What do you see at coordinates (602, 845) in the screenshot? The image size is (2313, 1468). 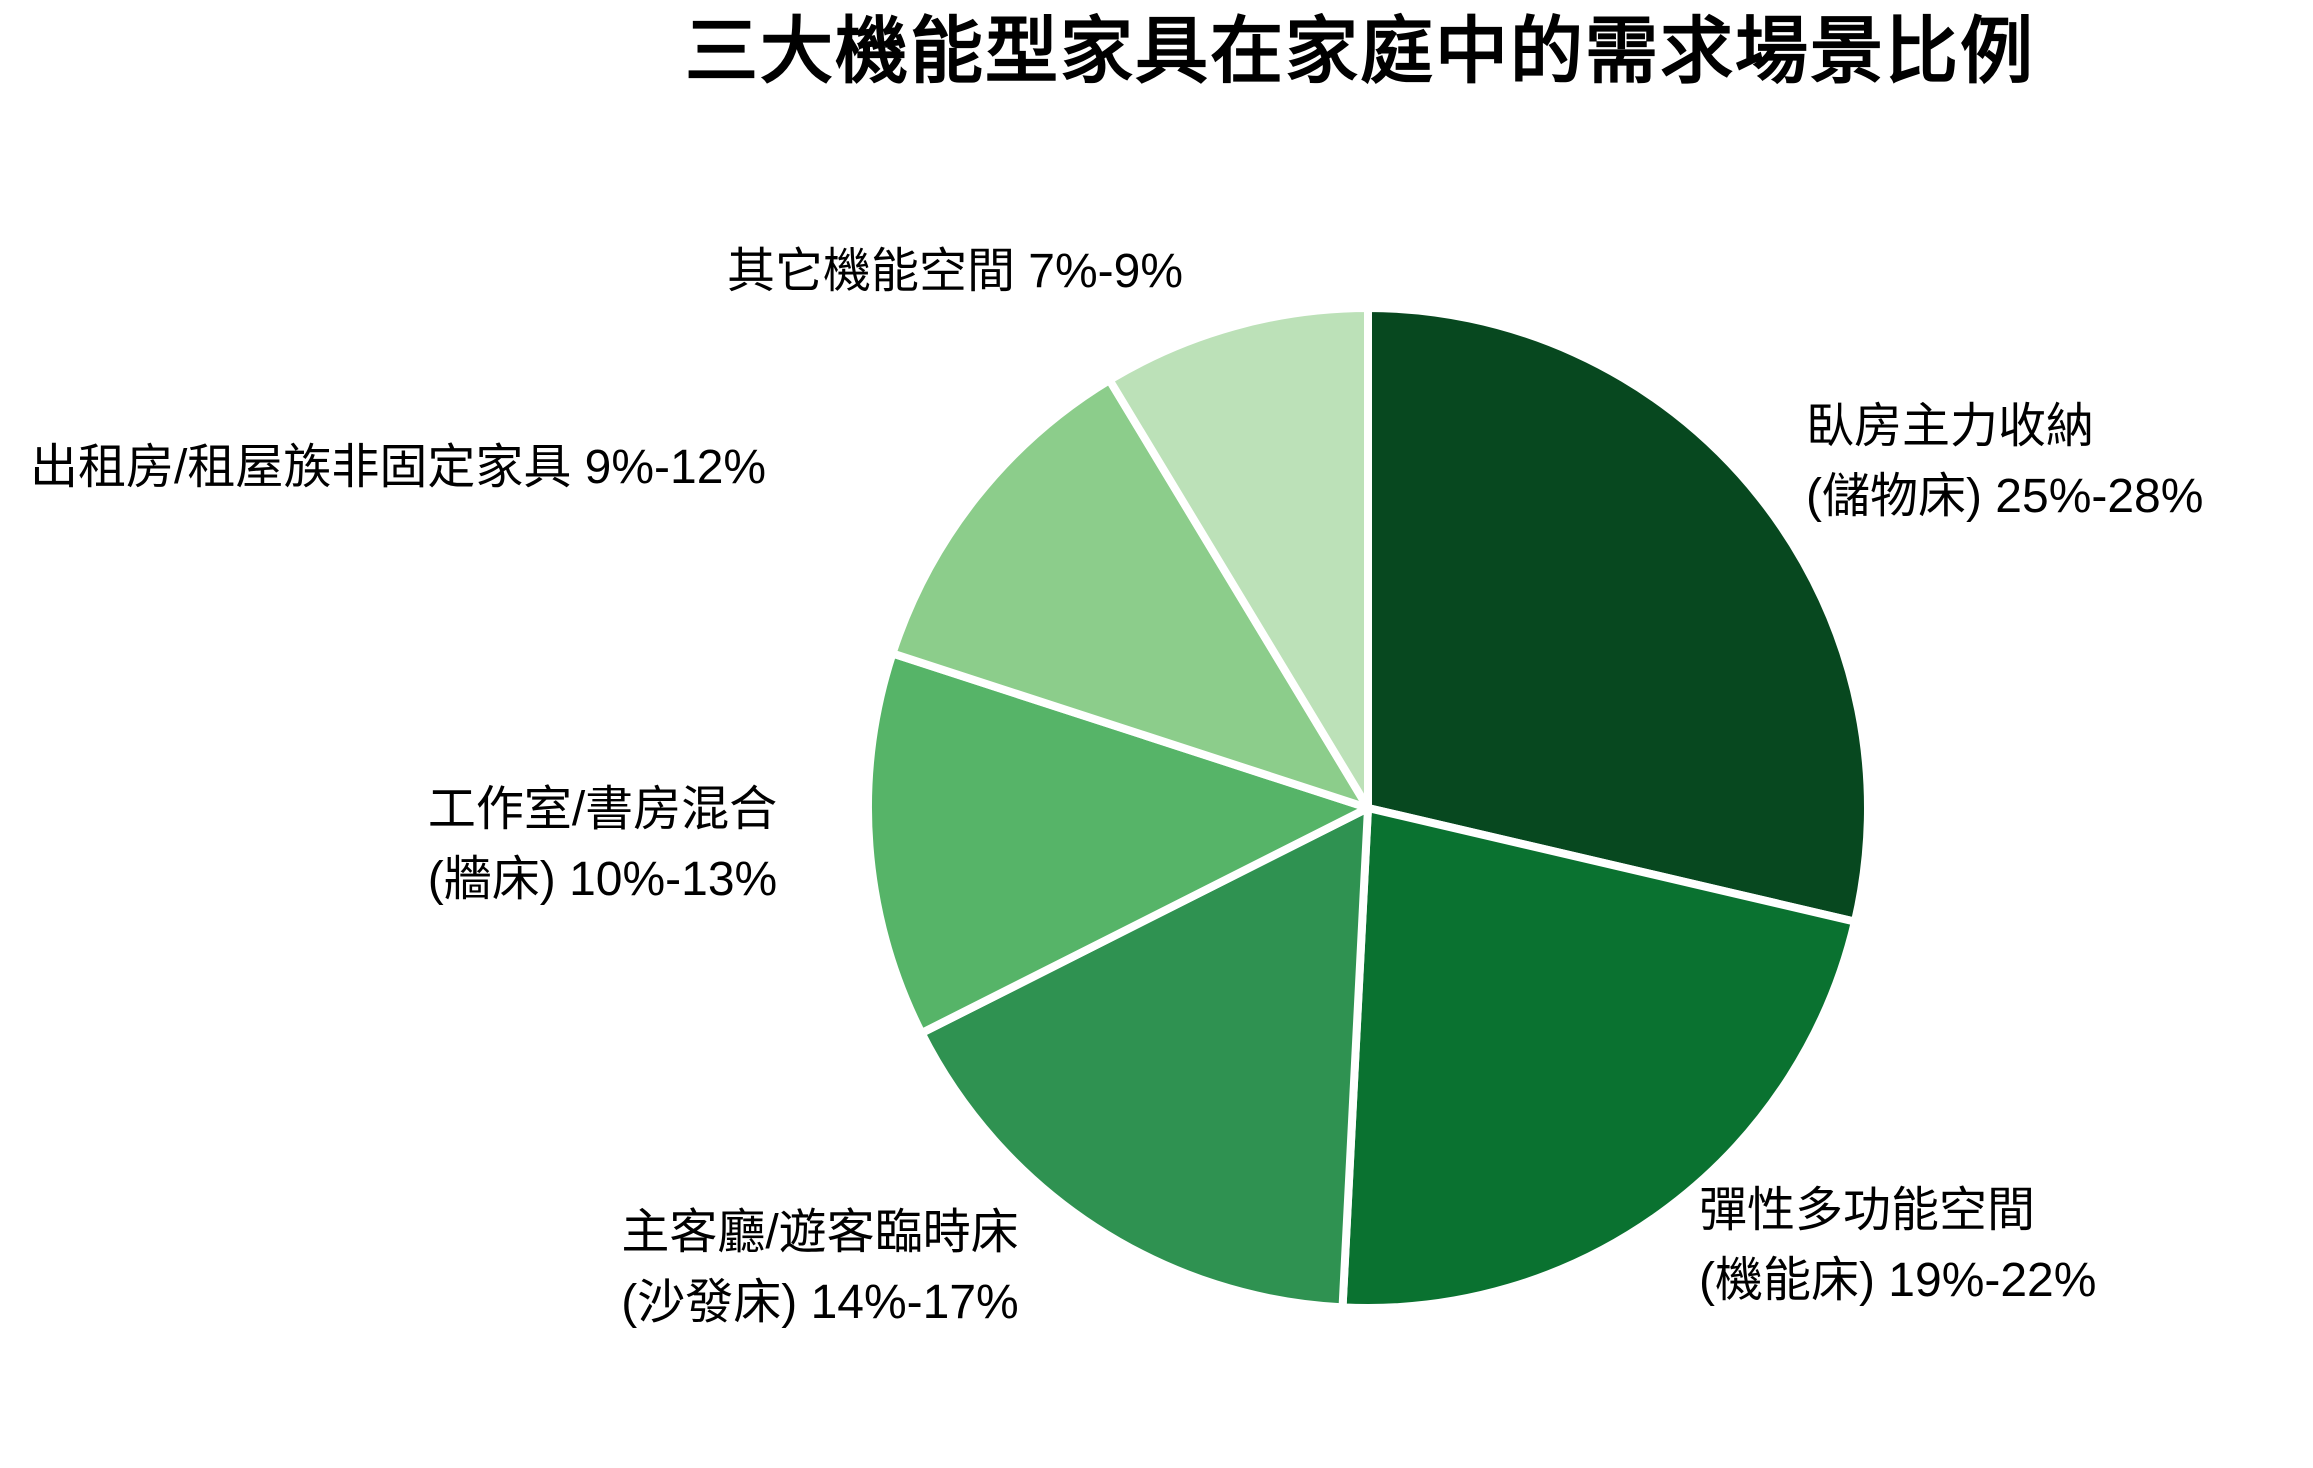 I see `slice-label-study-wall-bed: 工作室/書房混合 (牆床) 10%-13%` at bounding box center [602, 845].